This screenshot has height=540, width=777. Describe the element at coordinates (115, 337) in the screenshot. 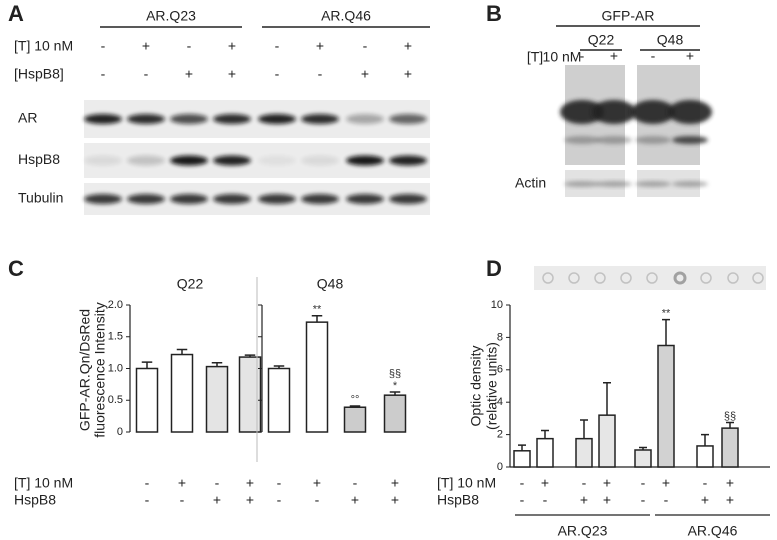

I see `y-tick-label: 1.5` at that location.